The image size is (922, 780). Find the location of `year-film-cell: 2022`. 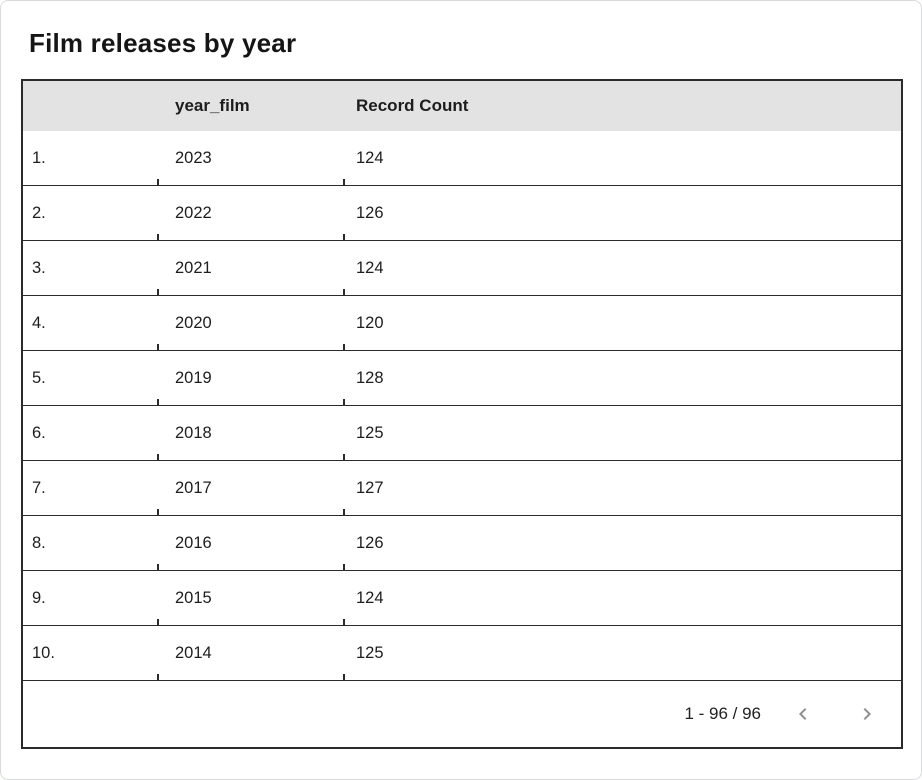

year-film-cell: 2022 is located at coordinates (250, 214).